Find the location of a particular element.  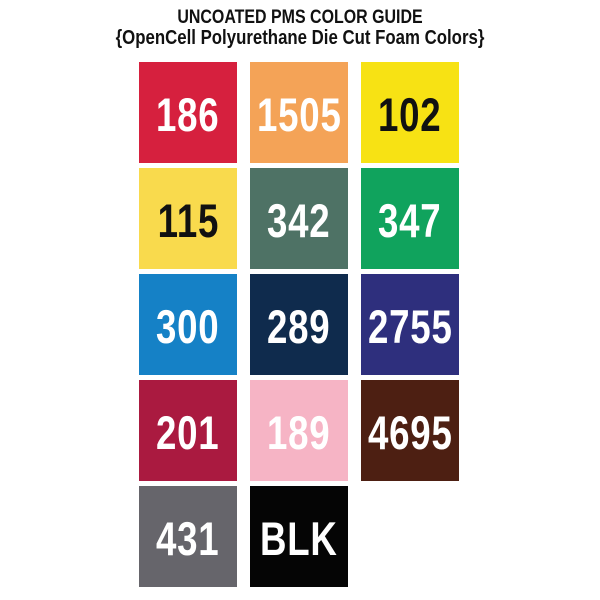

swatch-186: 186 is located at coordinates (188, 112).